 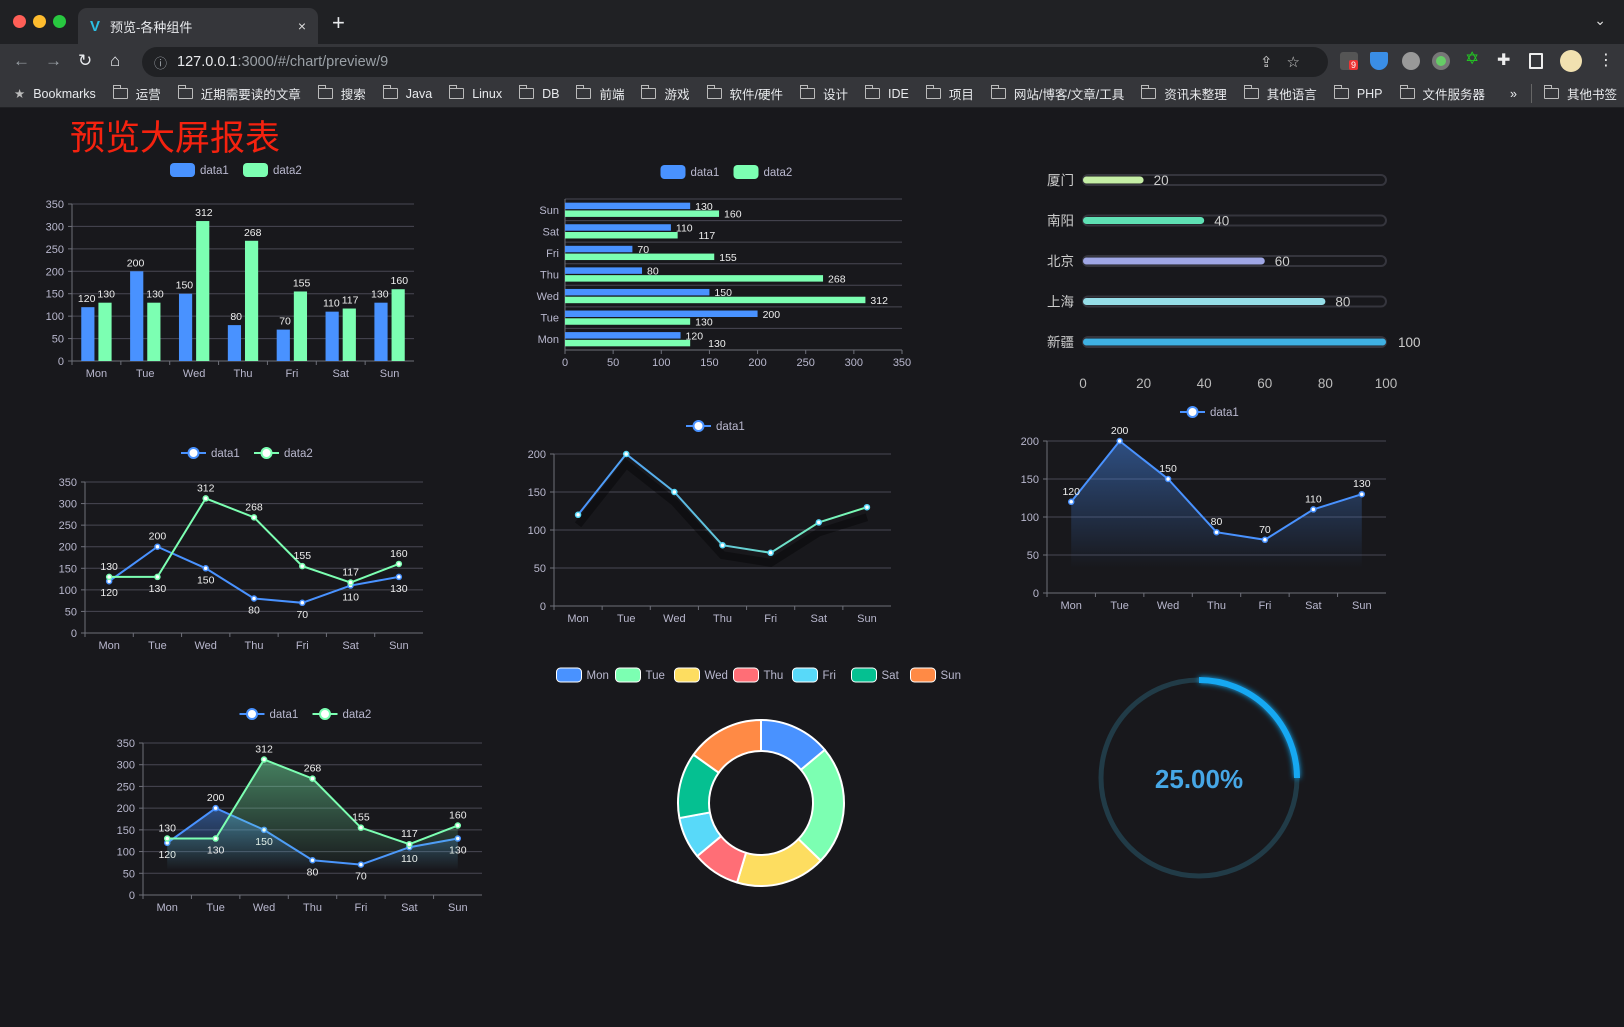 I want to click on legend-item-Tue: Tue, so click(x=640, y=675).